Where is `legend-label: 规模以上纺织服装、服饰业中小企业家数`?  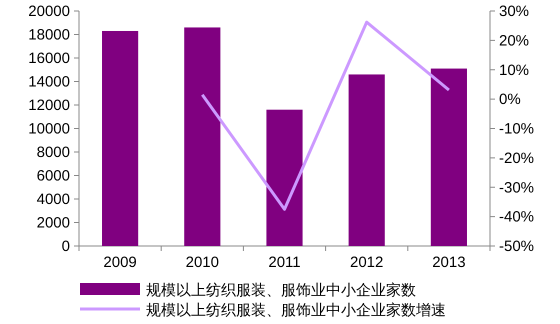 legend-label: 规模以上纺织服装、服饰业中小企业家数 is located at coordinates (281, 290).